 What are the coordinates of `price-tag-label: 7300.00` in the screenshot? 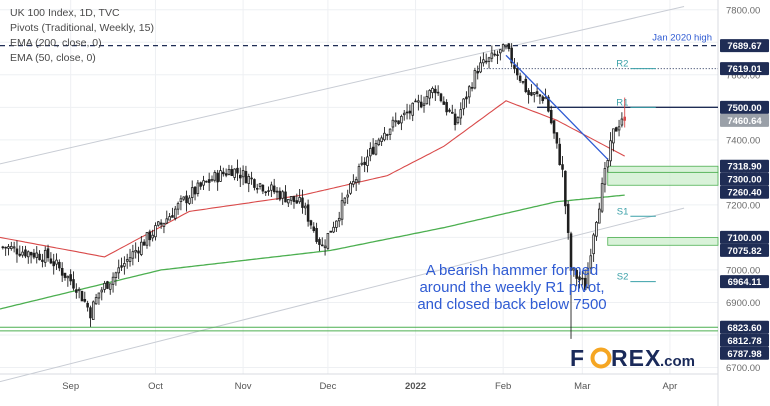 It's located at (744, 180).